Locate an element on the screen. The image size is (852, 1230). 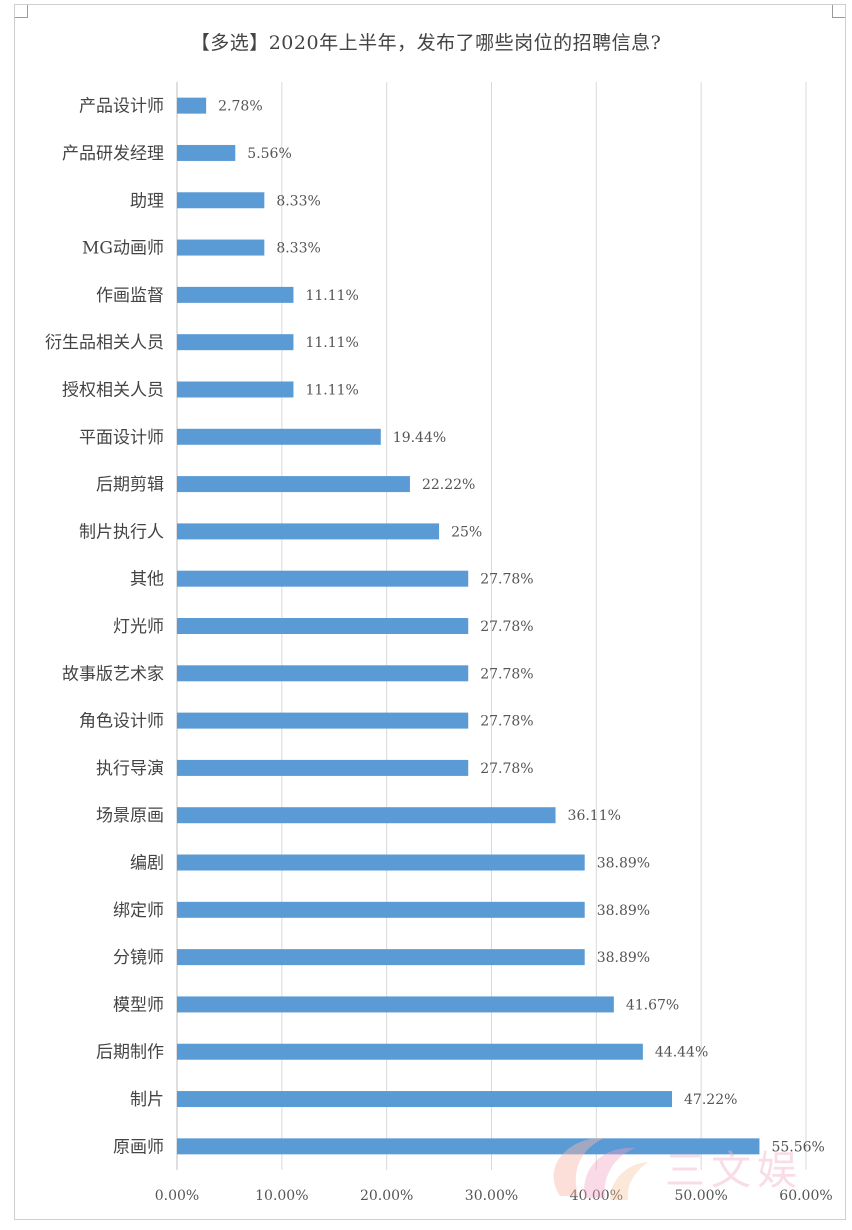
value-label: 19.44% is located at coordinates (419, 438).